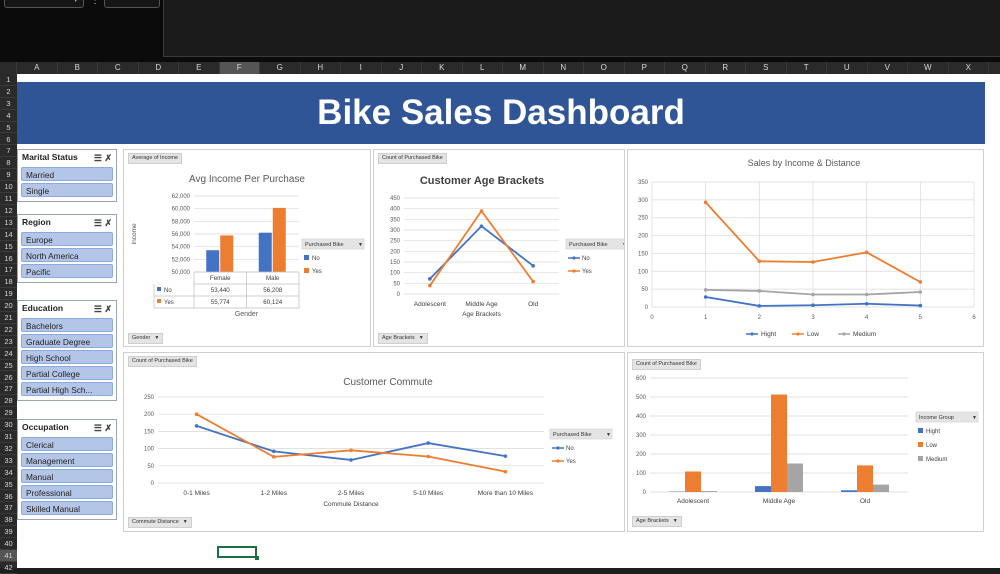 The image size is (1000, 574). What do you see at coordinates (8, 449) in the screenshot?
I see `row-header-32: 32` at bounding box center [8, 449].